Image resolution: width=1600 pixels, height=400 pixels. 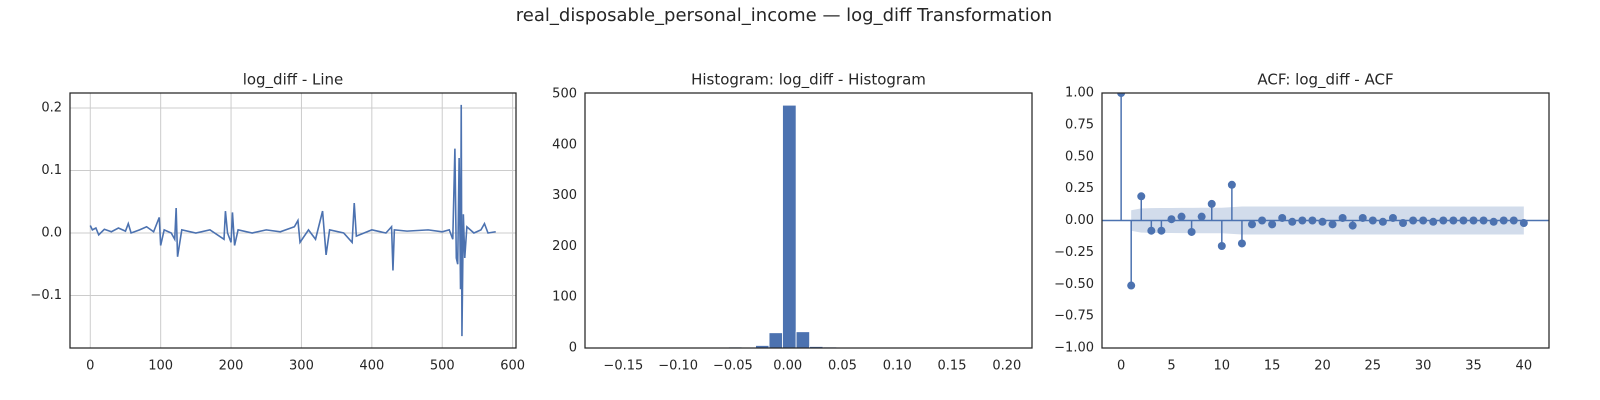 I want to click on x-tick-label: 35, so click(x=1473, y=366).